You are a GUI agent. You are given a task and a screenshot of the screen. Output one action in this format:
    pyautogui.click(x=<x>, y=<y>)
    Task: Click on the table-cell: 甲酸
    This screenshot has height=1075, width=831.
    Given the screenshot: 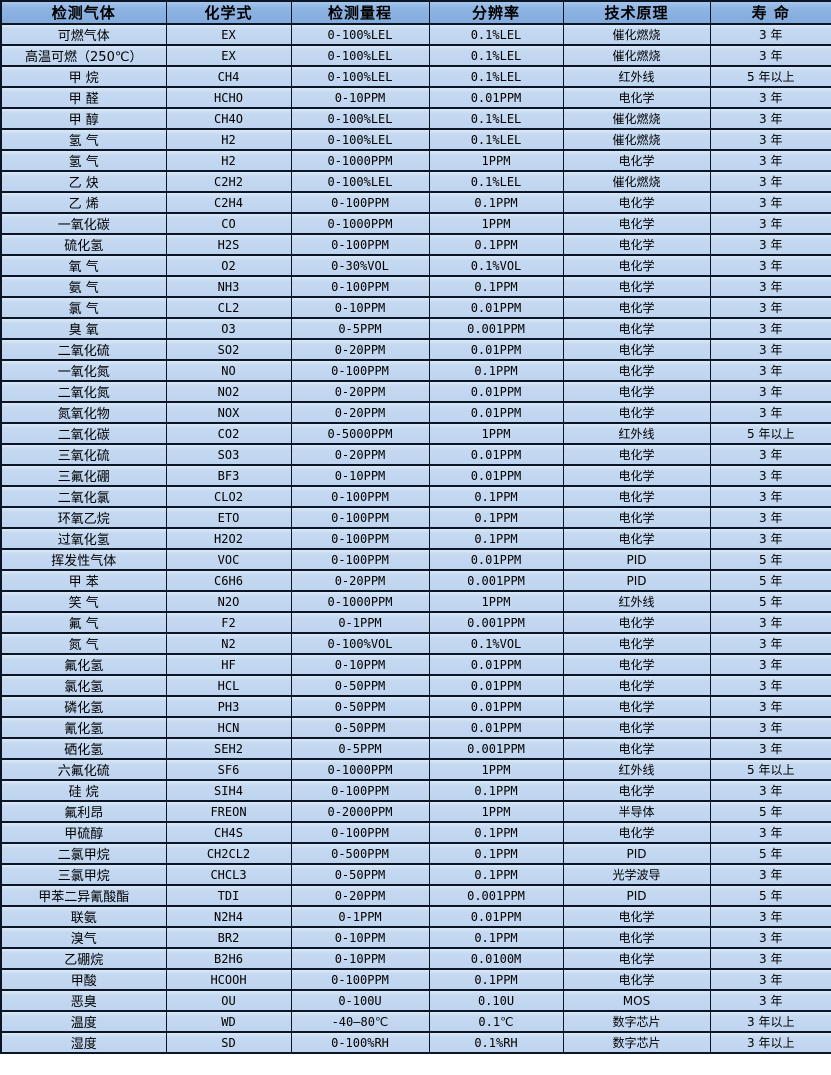 What is the action you would take?
    pyautogui.click(x=83, y=979)
    